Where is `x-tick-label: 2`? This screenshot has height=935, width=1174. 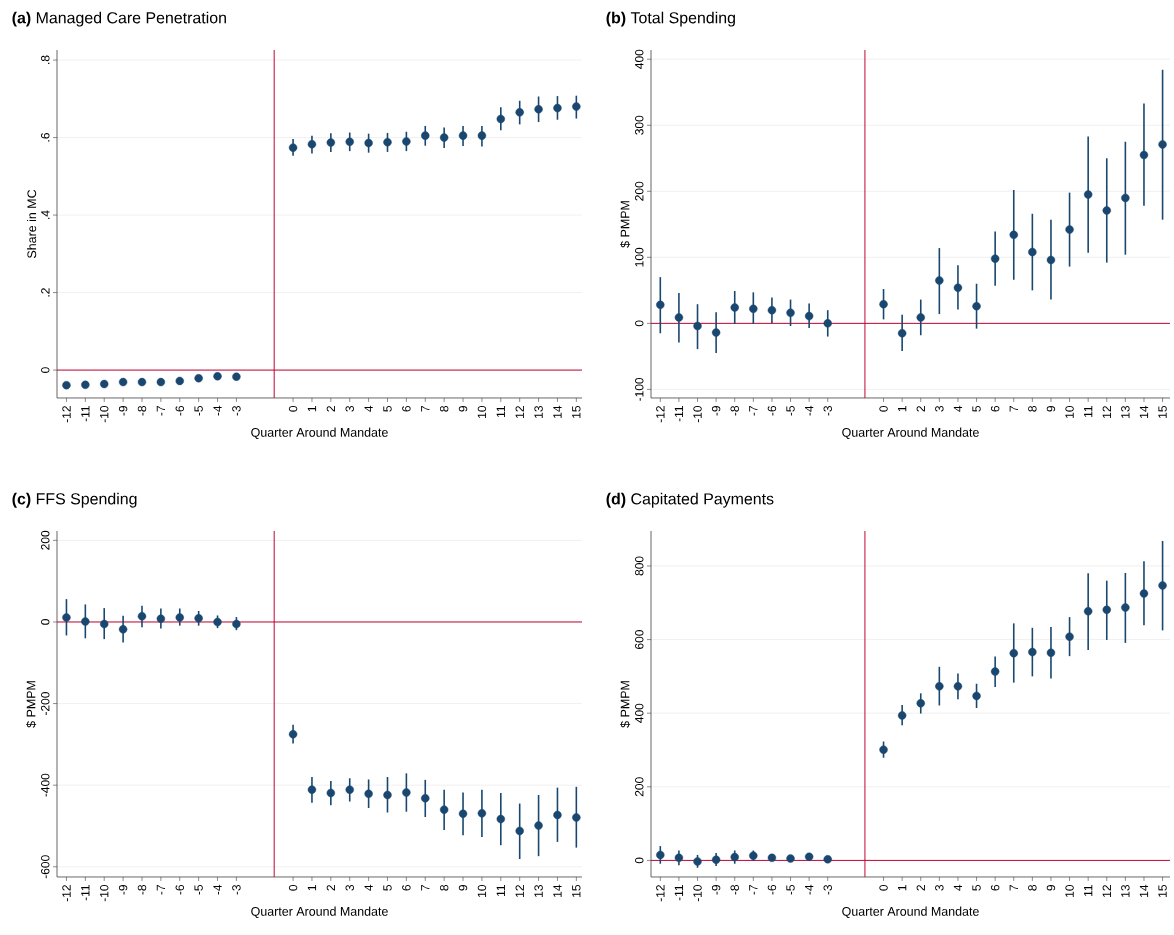 x-tick-label: 2 is located at coordinates (331, 888).